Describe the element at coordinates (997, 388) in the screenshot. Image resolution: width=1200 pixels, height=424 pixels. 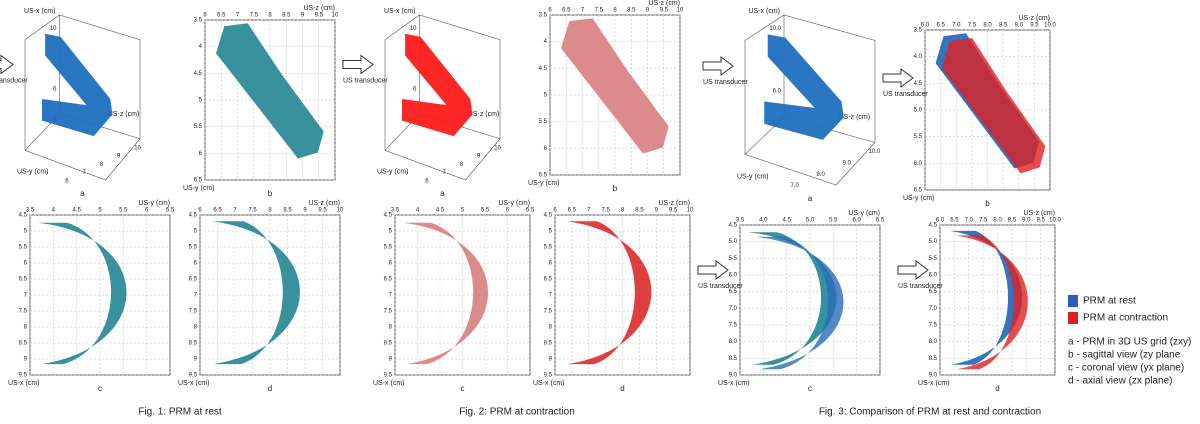
I see `panel-letter: d` at that location.